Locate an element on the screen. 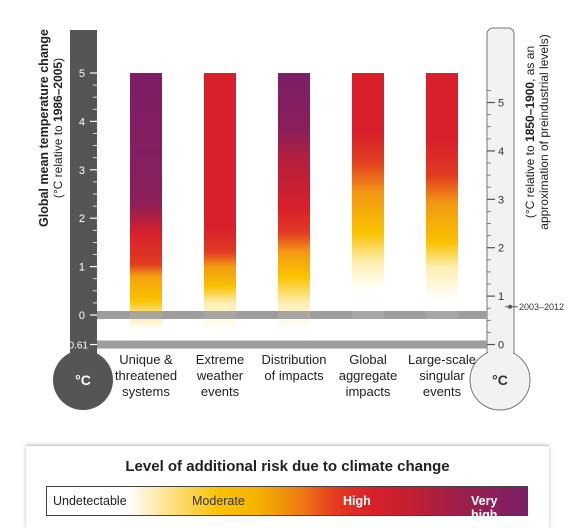 The width and height of the screenshot is (568, 528). category-label-0: Unique & threatened systems is located at coordinates (146, 375).